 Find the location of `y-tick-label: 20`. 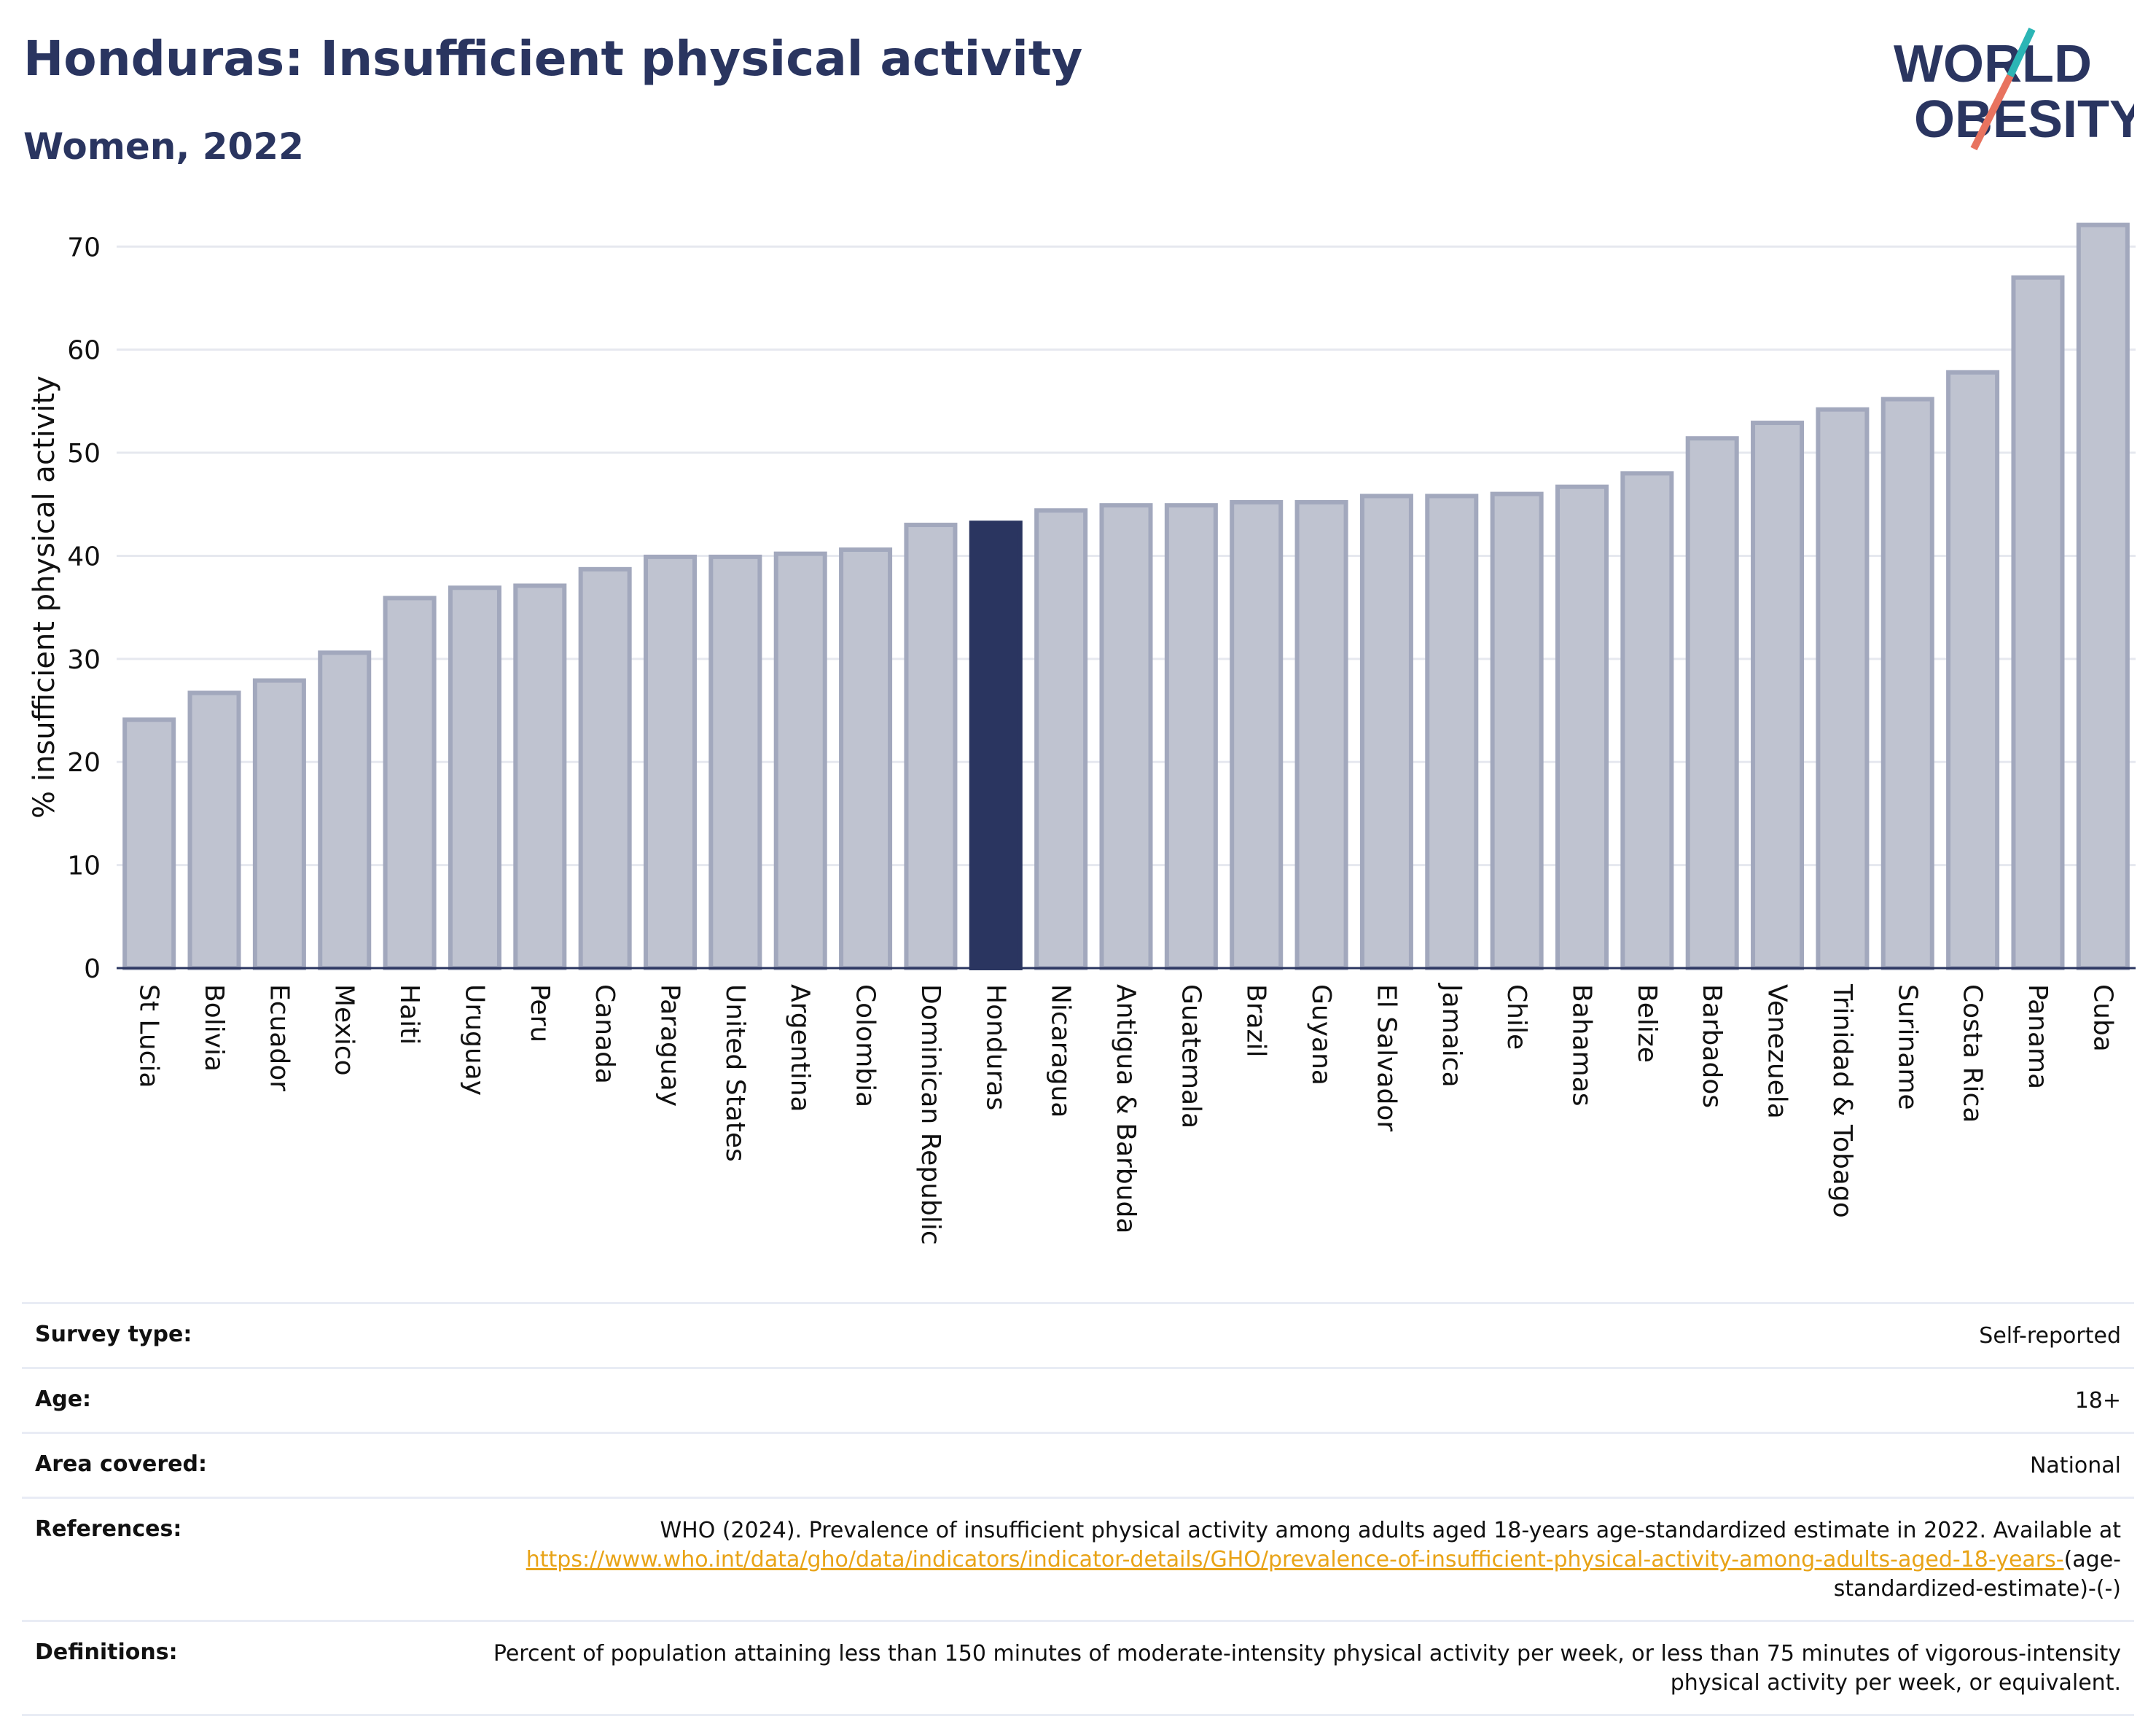

y-tick-label: 20 is located at coordinates (84, 763).